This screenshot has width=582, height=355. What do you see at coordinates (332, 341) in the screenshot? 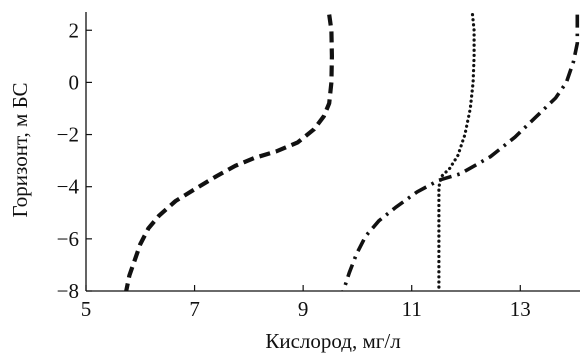
I see `x-axis-title: Кислород, мг/л` at bounding box center [332, 341].